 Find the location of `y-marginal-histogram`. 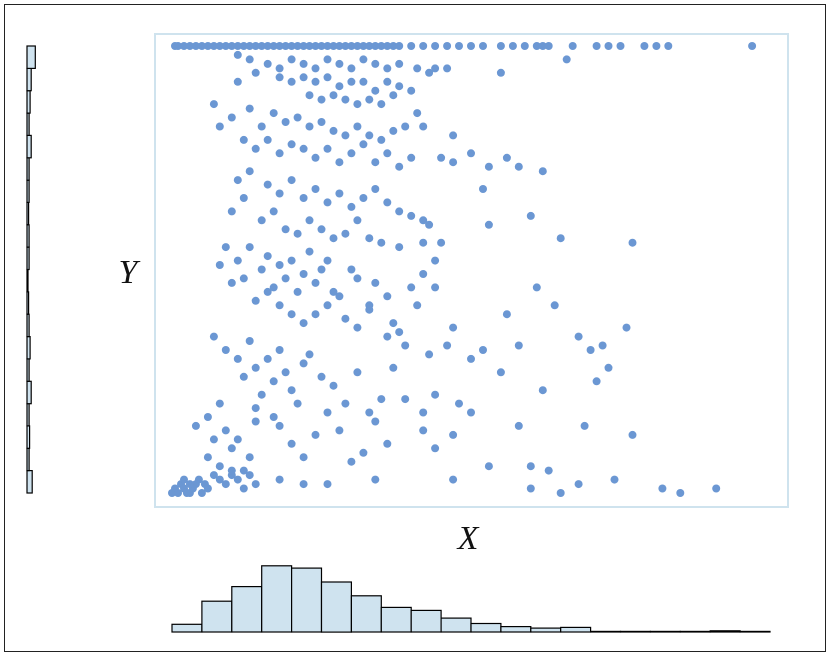

y-marginal-histogram is located at coordinates (31, 269).